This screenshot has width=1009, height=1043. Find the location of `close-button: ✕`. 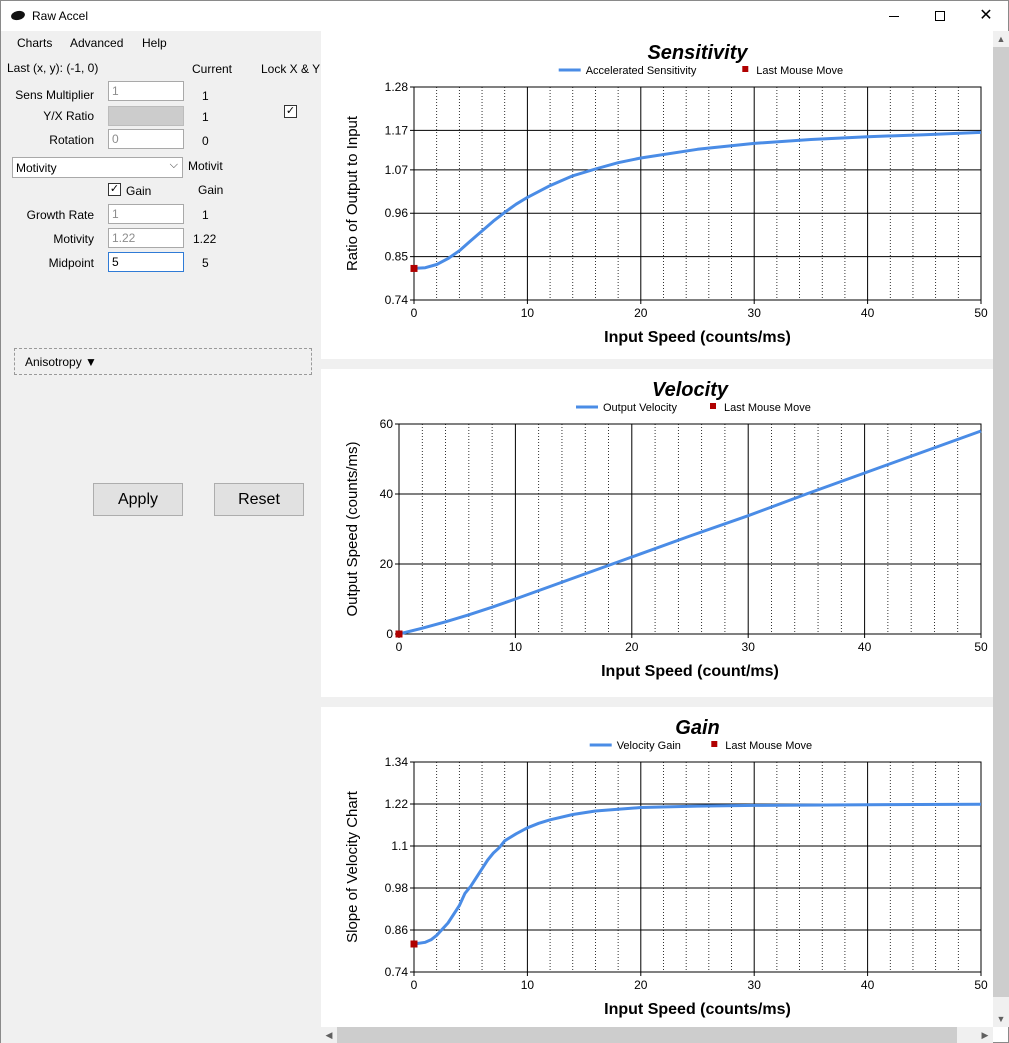

close-button: ✕ is located at coordinates (986, 16).